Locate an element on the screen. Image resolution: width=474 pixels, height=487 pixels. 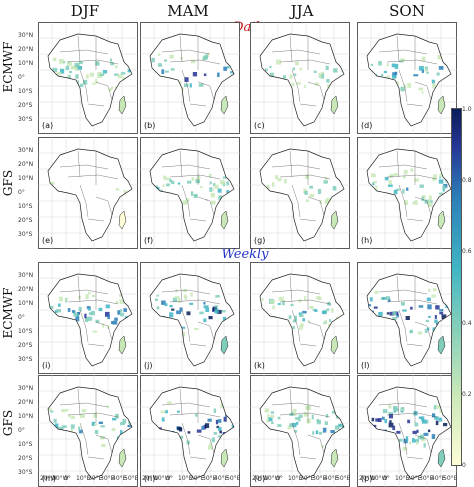
map-panel: (k) is located at coordinates (300, 318).